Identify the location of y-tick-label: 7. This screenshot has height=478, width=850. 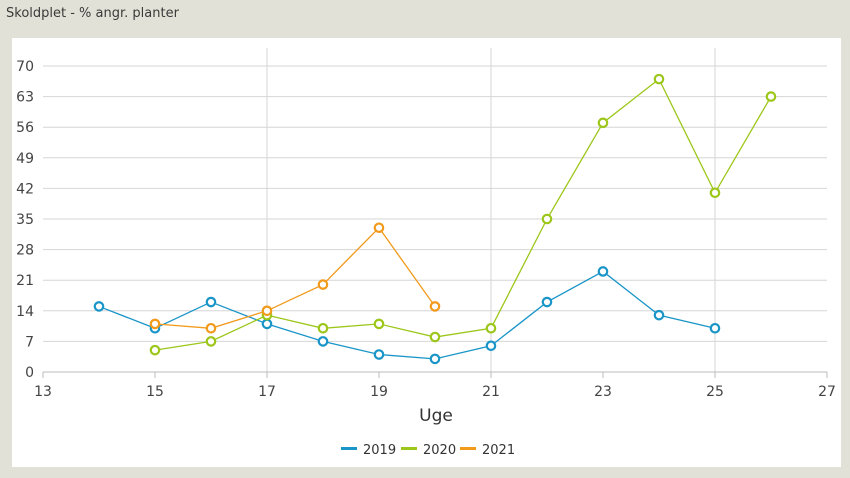
(29, 342).